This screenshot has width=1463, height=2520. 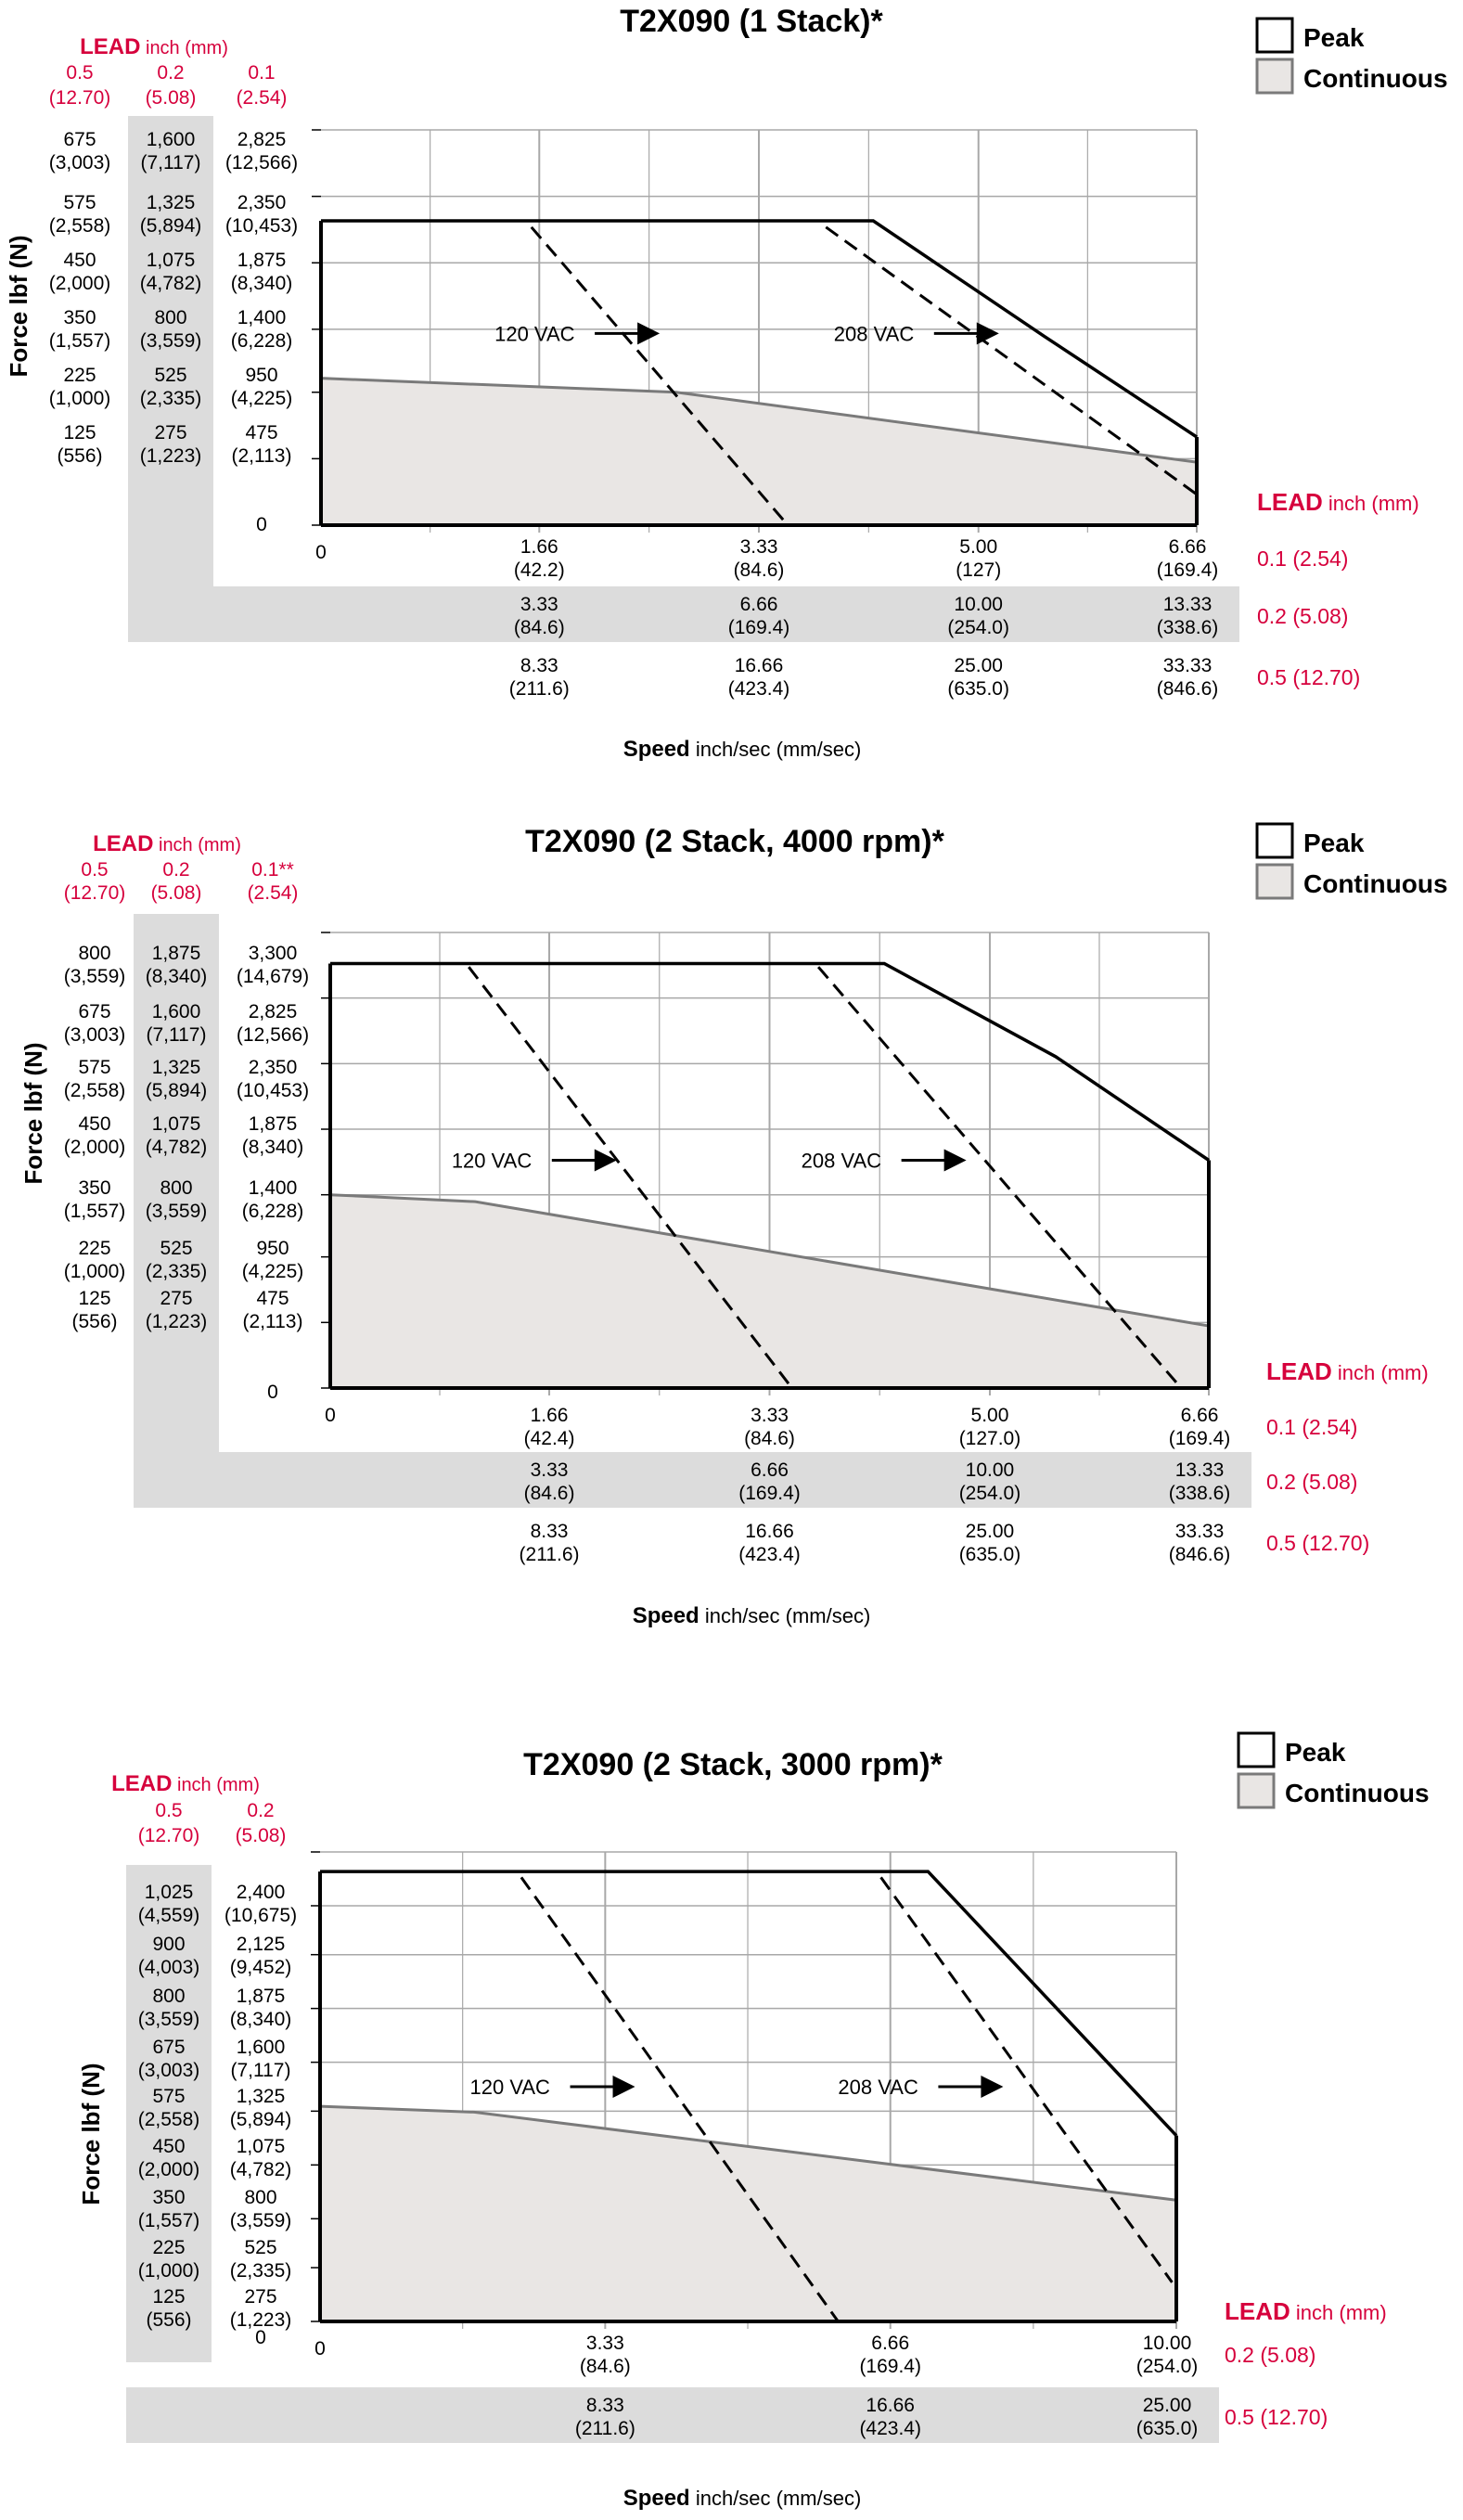 I want to click on speed-tick-value-mm: (846.6), so click(x=1200, y=1554).